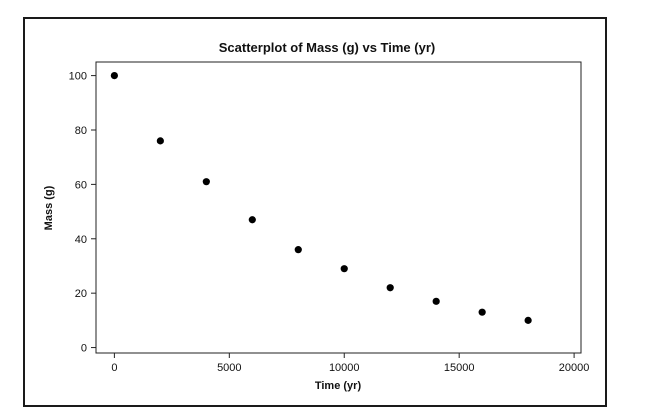 The width and height of the screenshot is (650, 419). What do you see at coordinates (327, 47) in the screenshot?
I see `chart-title: Scatterplot of Mass (g) vs Time (yr)` at bounding box center [327, 47].